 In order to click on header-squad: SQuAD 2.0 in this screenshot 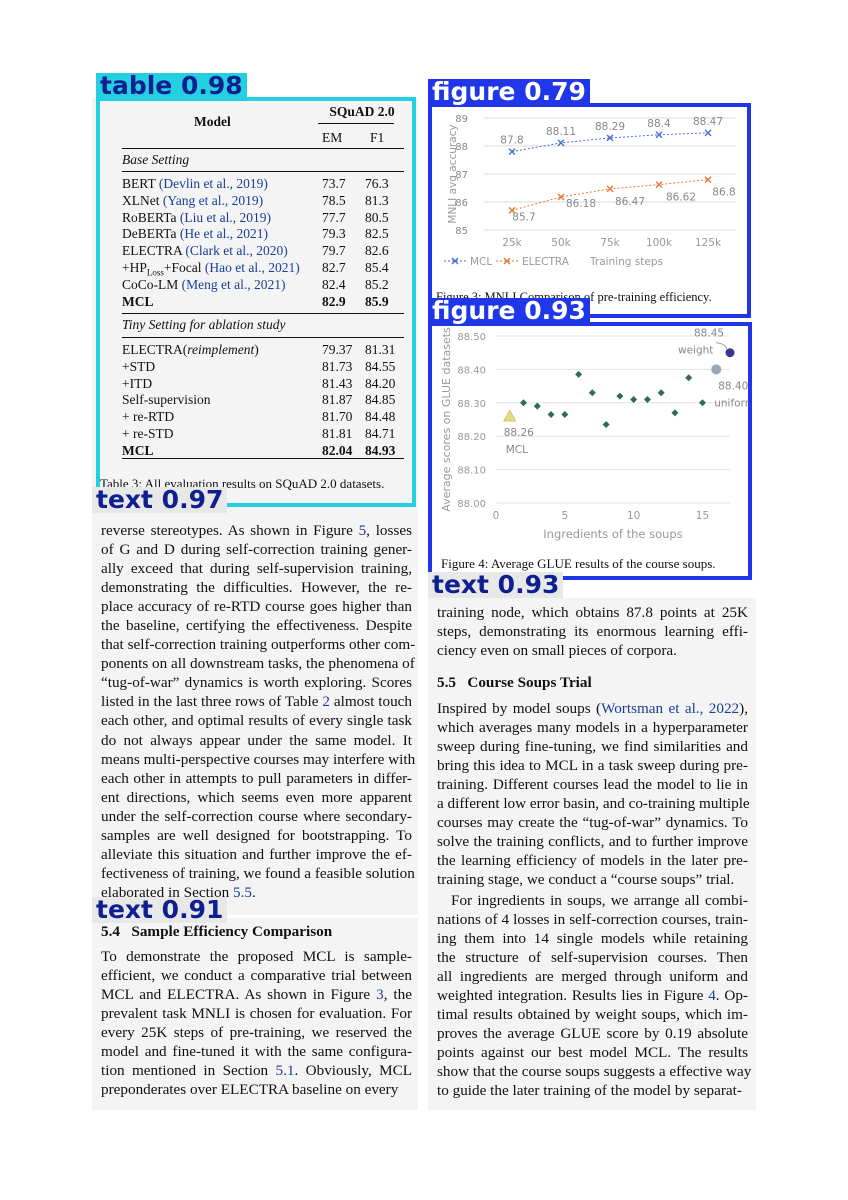, I will do `click(362, 111)`.